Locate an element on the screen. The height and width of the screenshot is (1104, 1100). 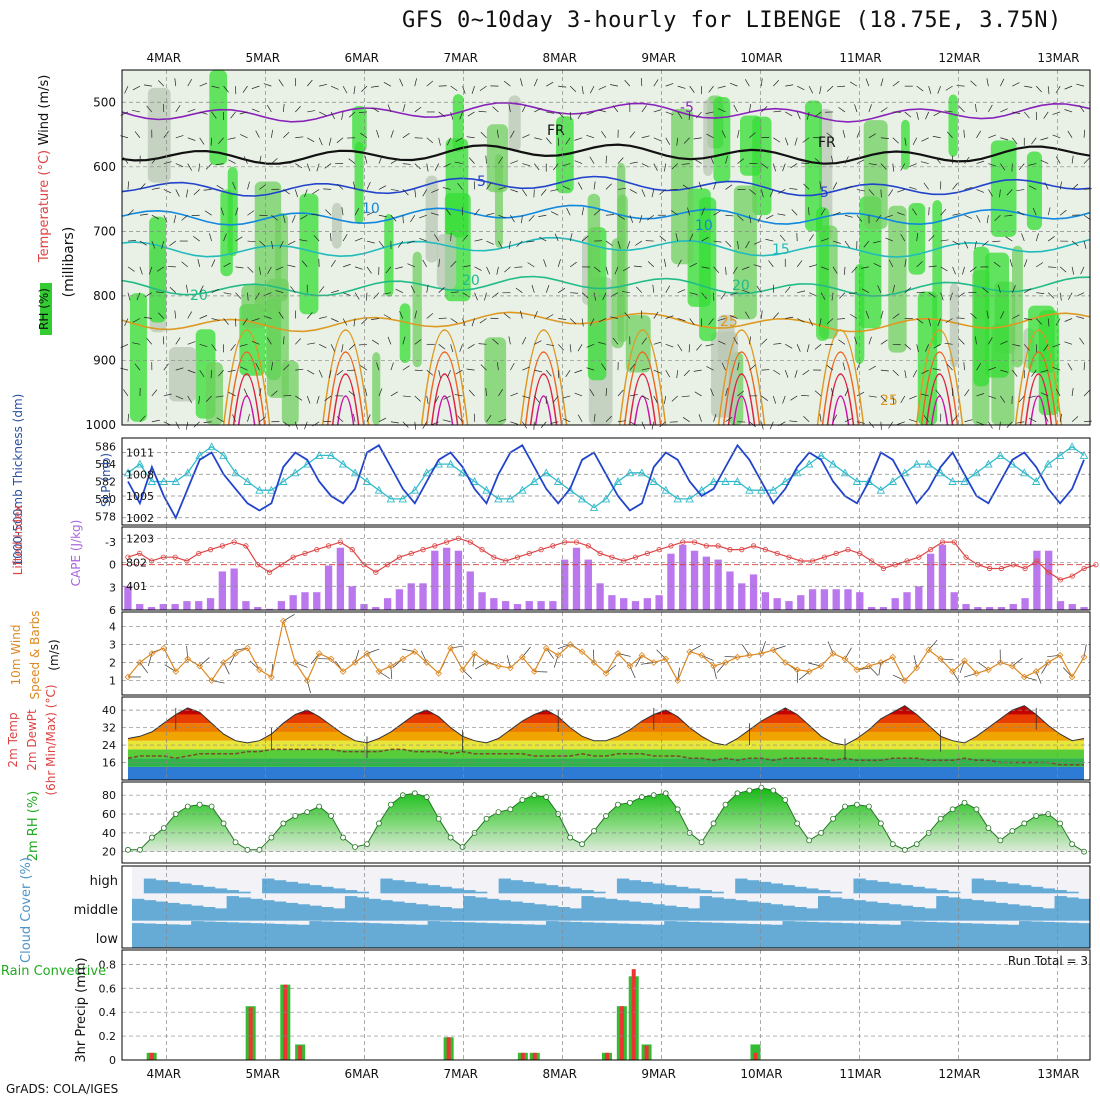
slp-thickness-panel is located at coordinates (605, 480).